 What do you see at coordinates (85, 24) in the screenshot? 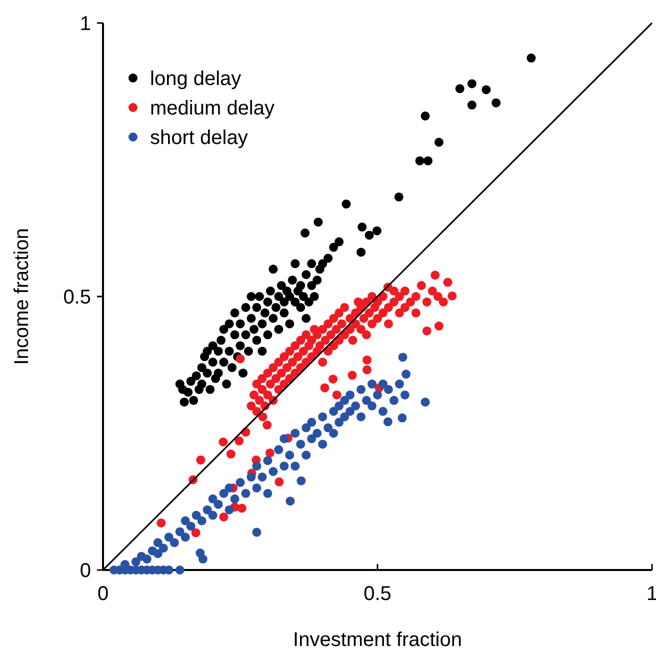
I see `y-tick-label: 1` at bounding box center [85, 24].